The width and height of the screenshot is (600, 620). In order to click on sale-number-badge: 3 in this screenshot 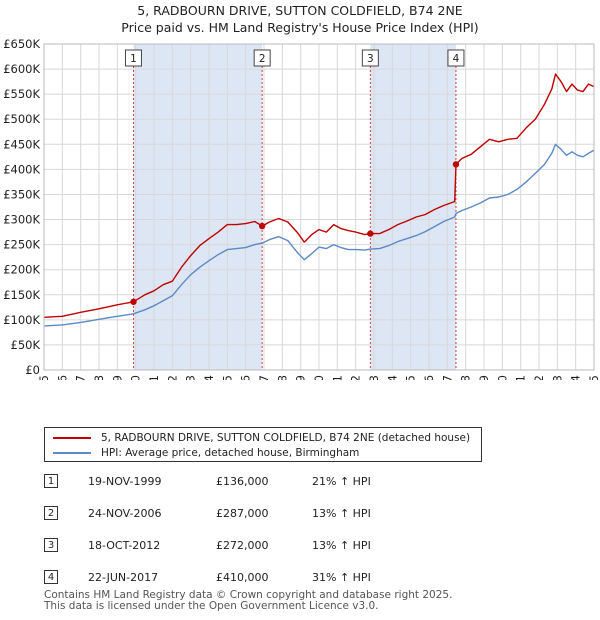, I will do `click(51, 545)`.